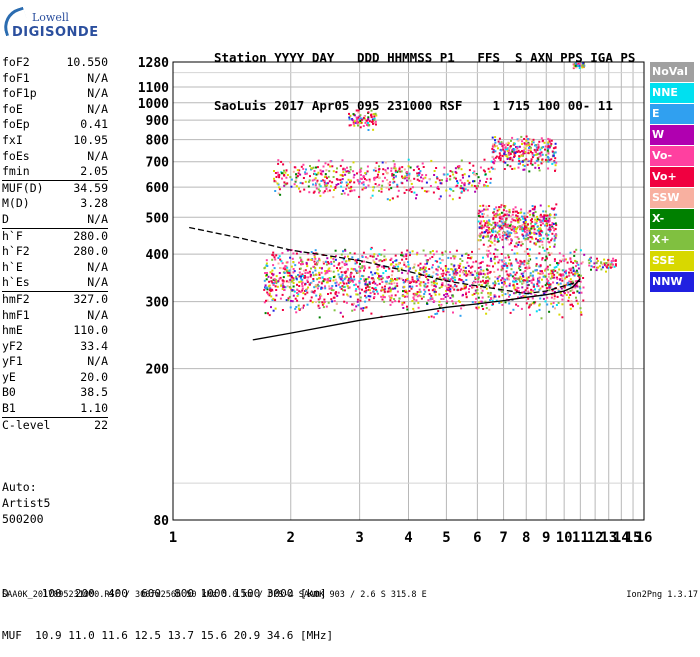  I want to click on param-name: foF1, so click(16, 77).